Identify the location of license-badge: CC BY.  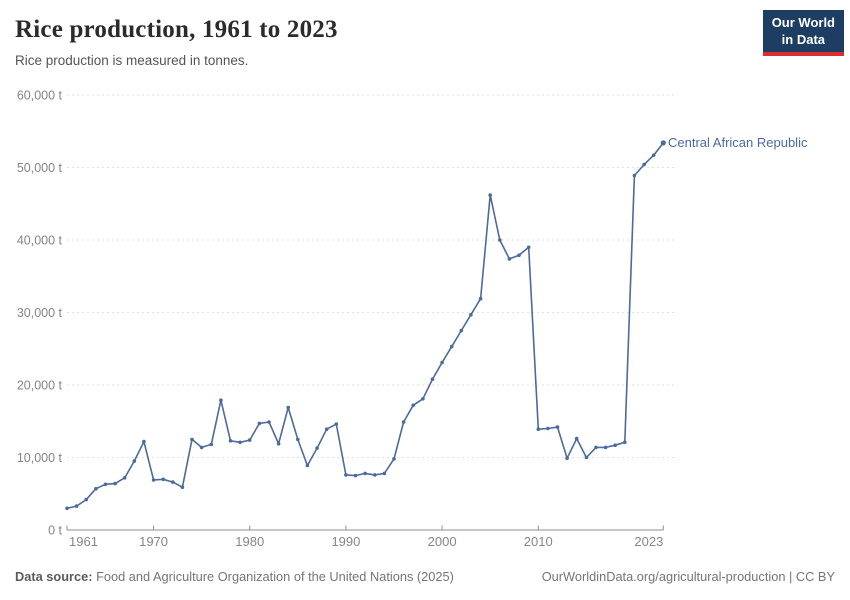
(815, 576).